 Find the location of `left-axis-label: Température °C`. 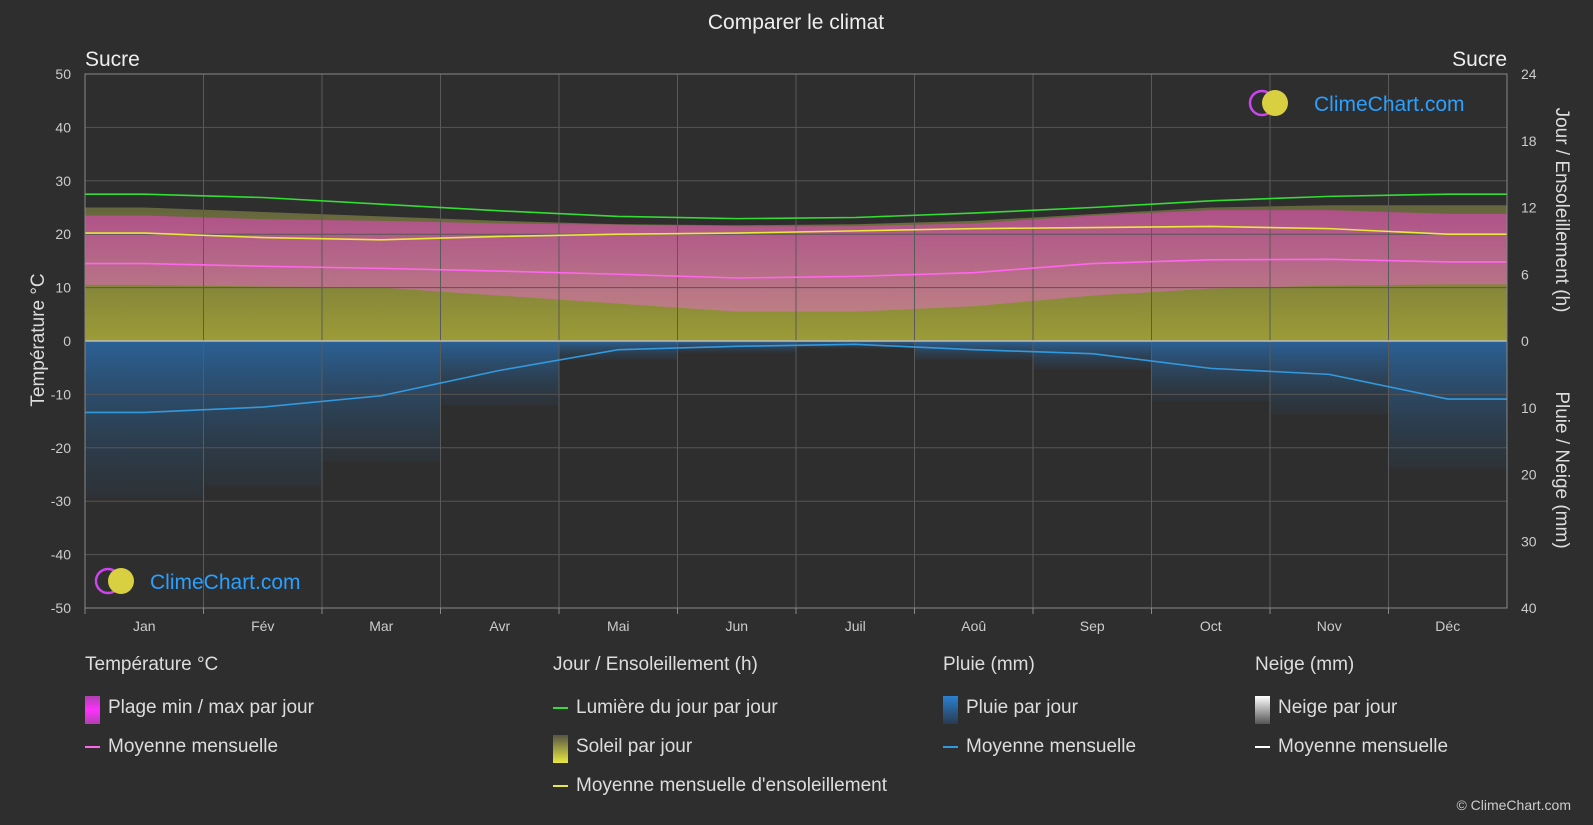

left-axis-label: Température °C is located at coordinates (38, 339).